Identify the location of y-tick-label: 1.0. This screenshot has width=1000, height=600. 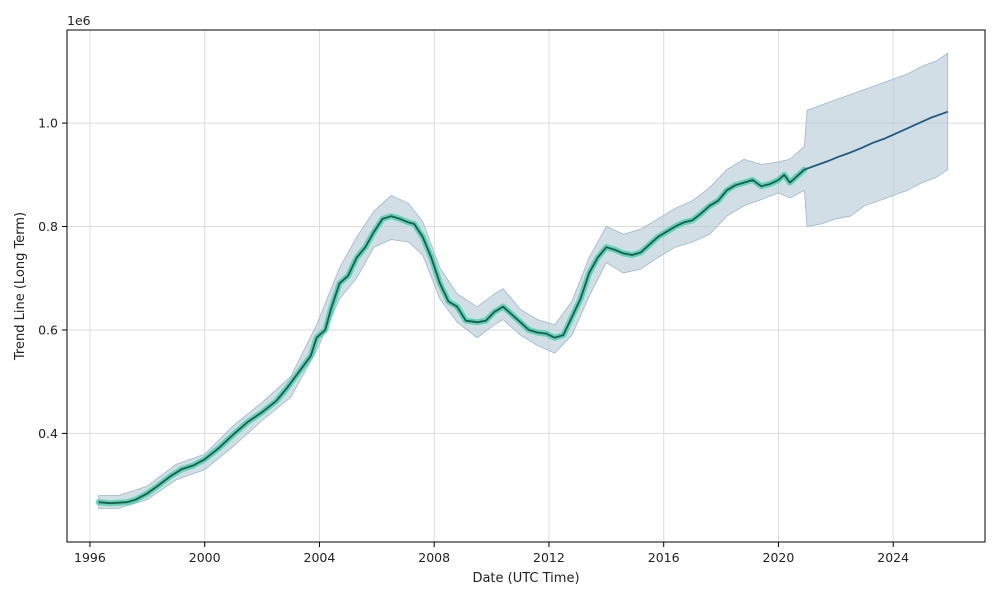
(48, 123).